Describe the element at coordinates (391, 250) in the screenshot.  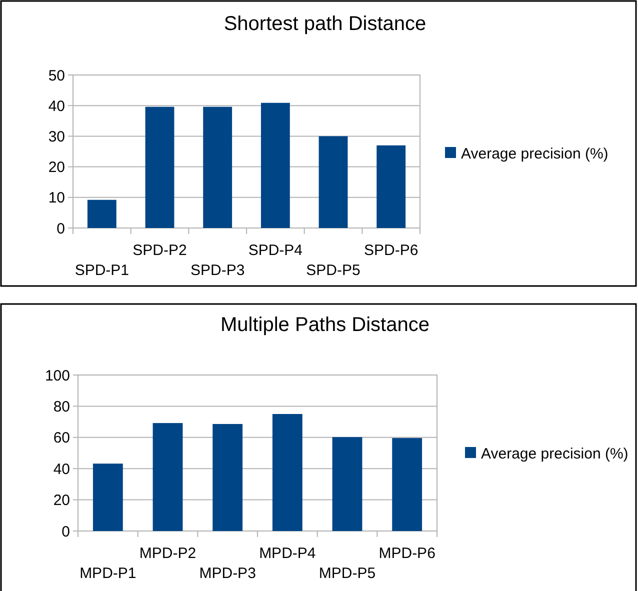
I see `x-tick-label: SPD-P6` at that location.